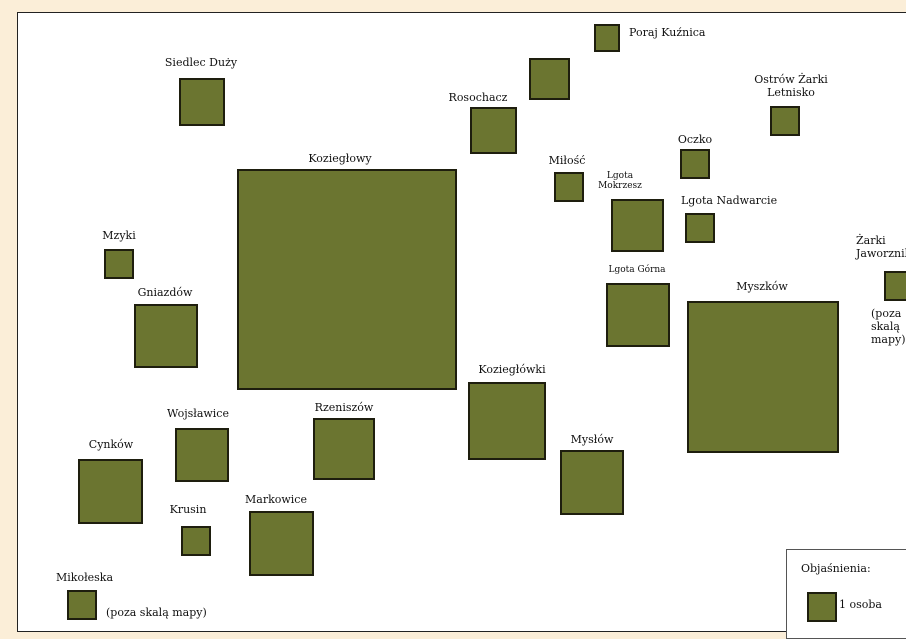 Image resolution: width=906 pixels, height=639 pixels. What do you see at coordinates (638, 315) in the screenshot?
I see `marker-lgota-gorna` at bounding box center [638, 315].